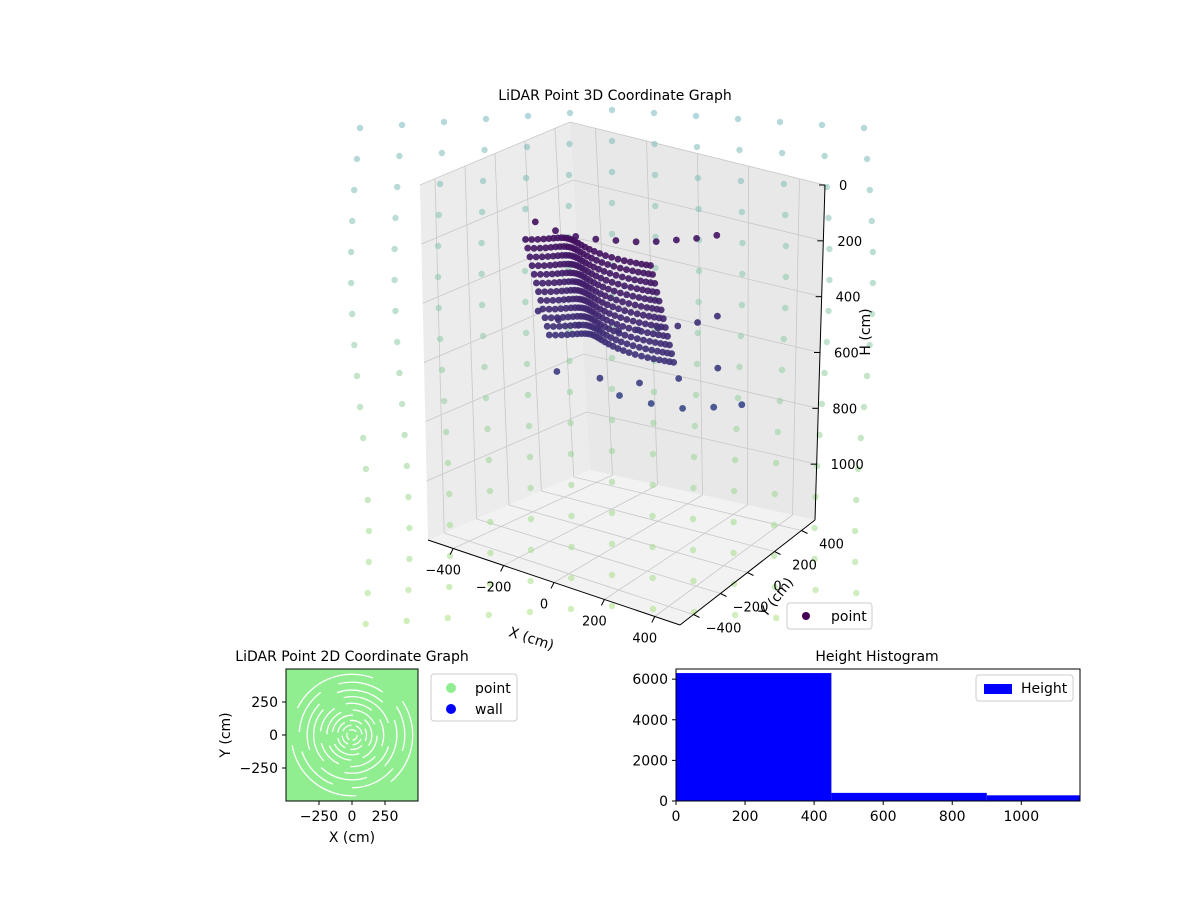 Image resolution: width=1200 pixels, height=900 pixels. I want to click on legend-label-point-2d: point, so click(493, 689).